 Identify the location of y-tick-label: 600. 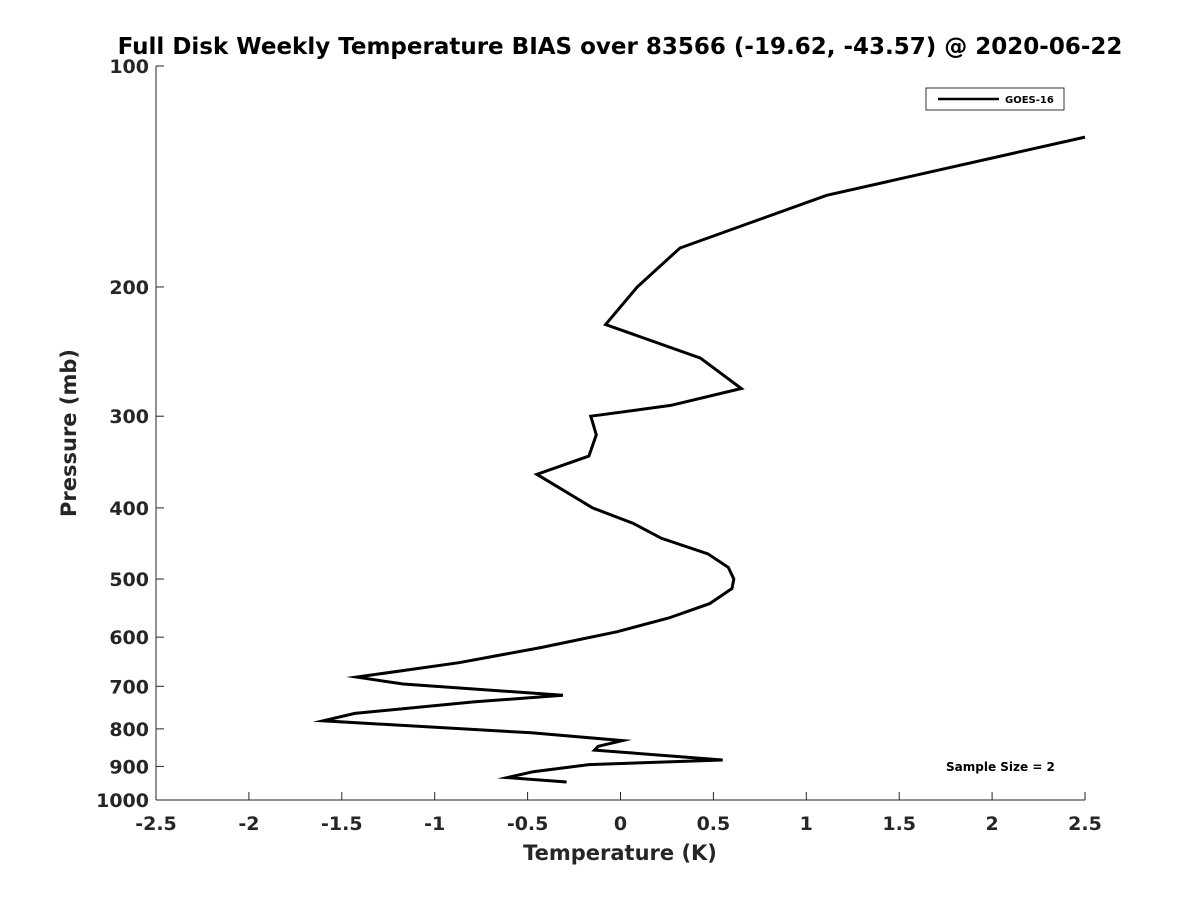
(129, 638).